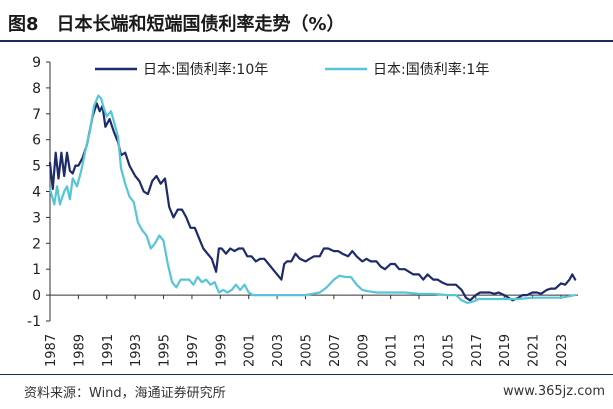 This screenshot has width=613, height=409. I want to click on x-tick-label: 2013, so click(420, 350).